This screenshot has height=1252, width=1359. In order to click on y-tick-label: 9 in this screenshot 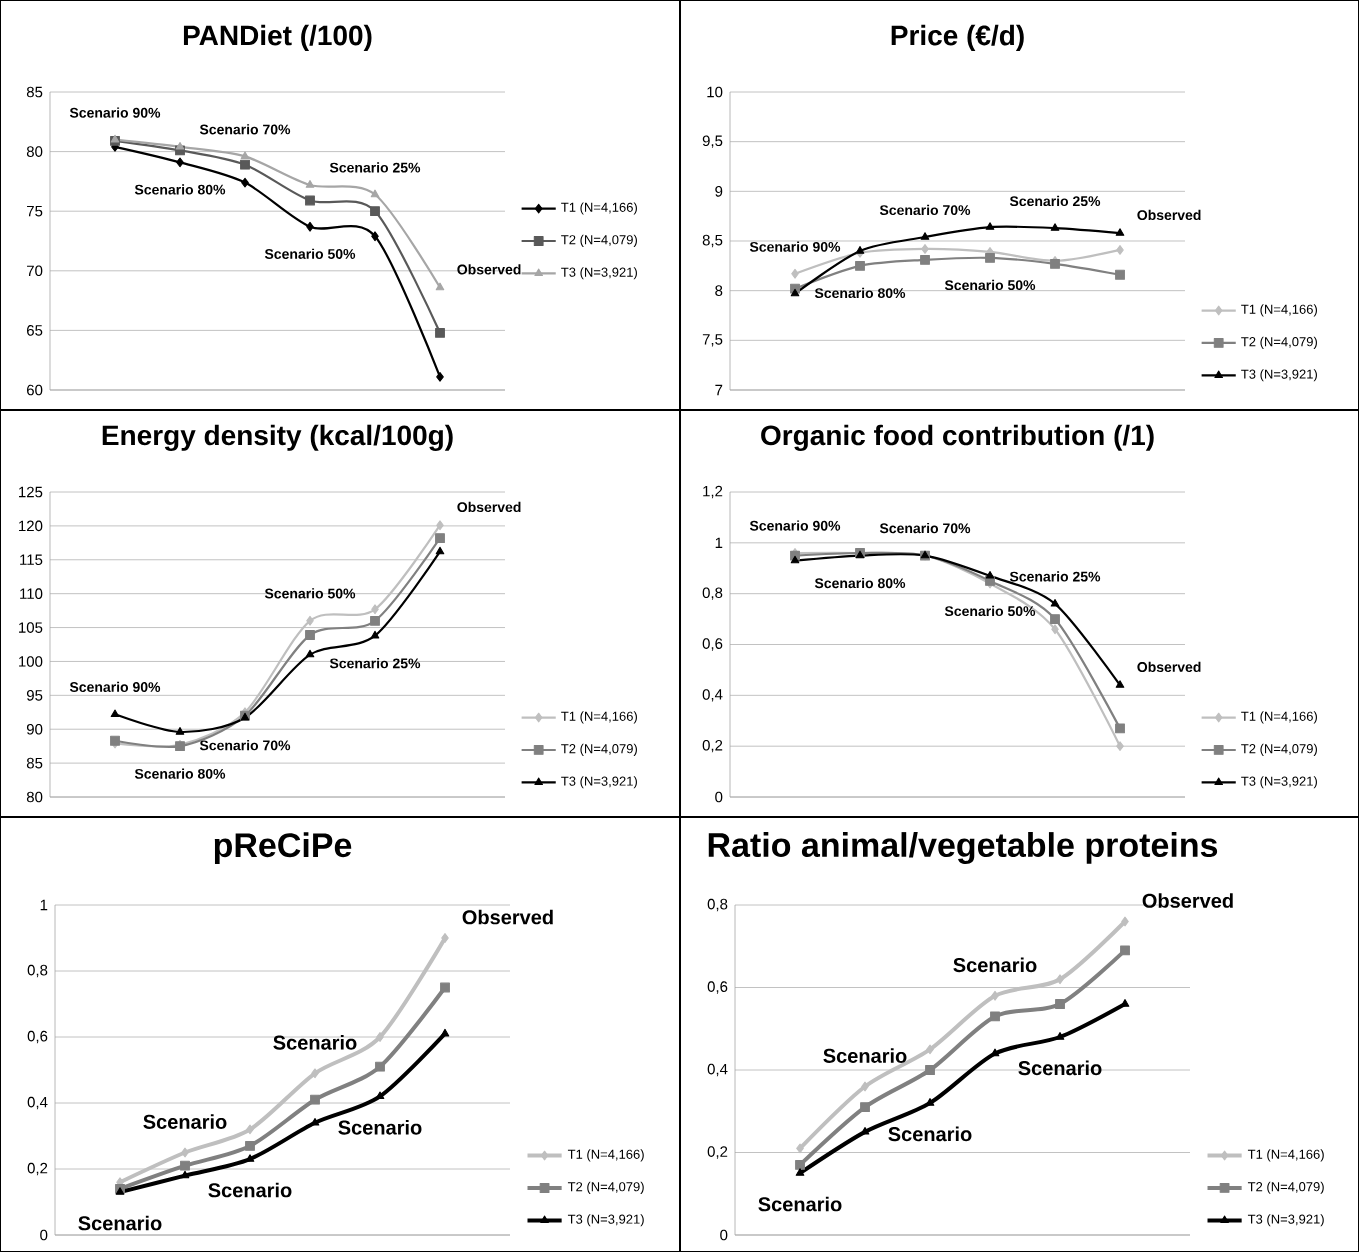, I will do `click(719, 191)`.